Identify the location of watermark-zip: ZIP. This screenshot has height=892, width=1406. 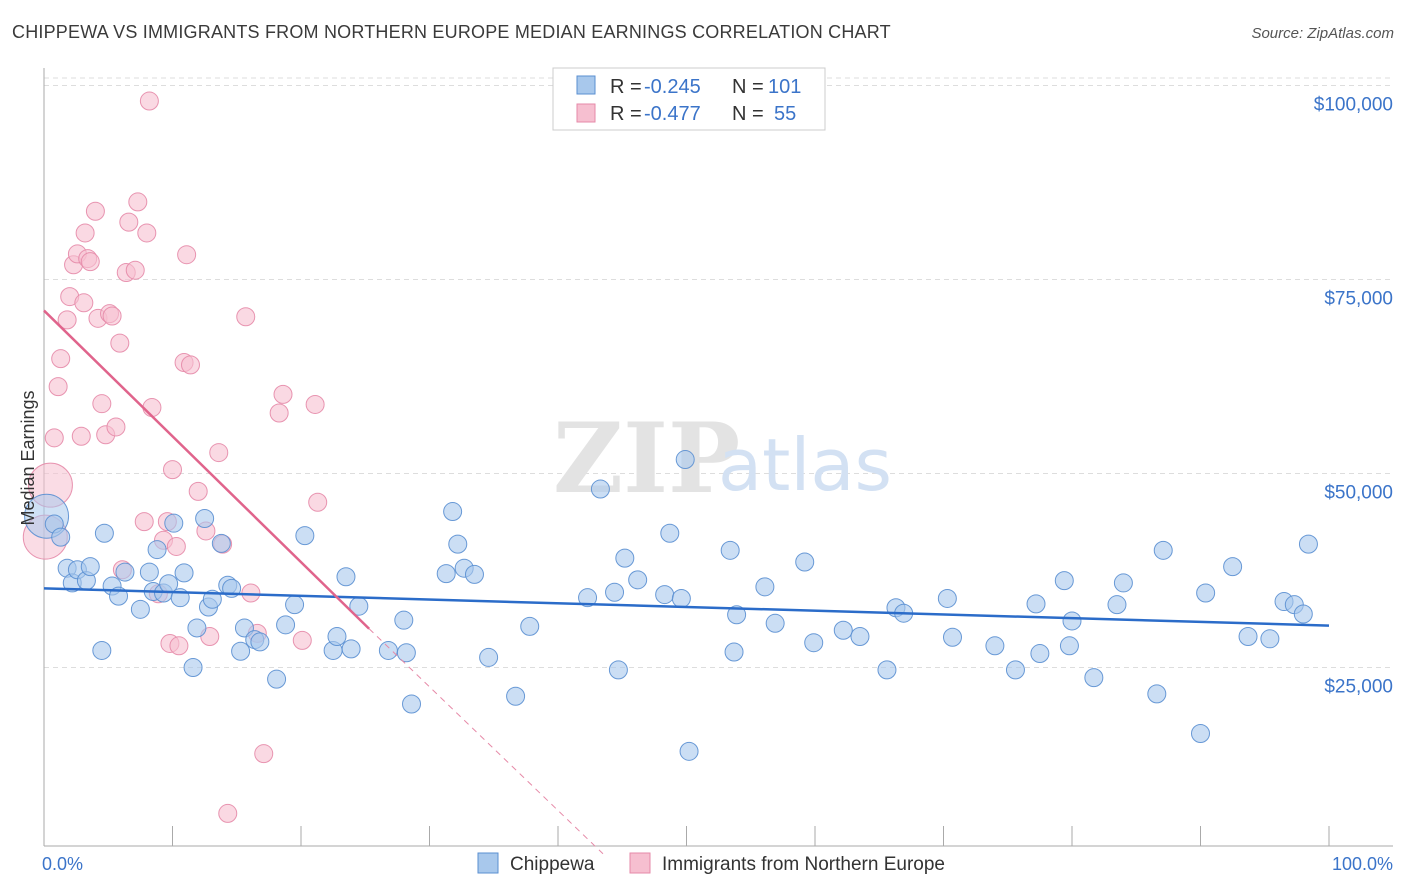
(646, 458).